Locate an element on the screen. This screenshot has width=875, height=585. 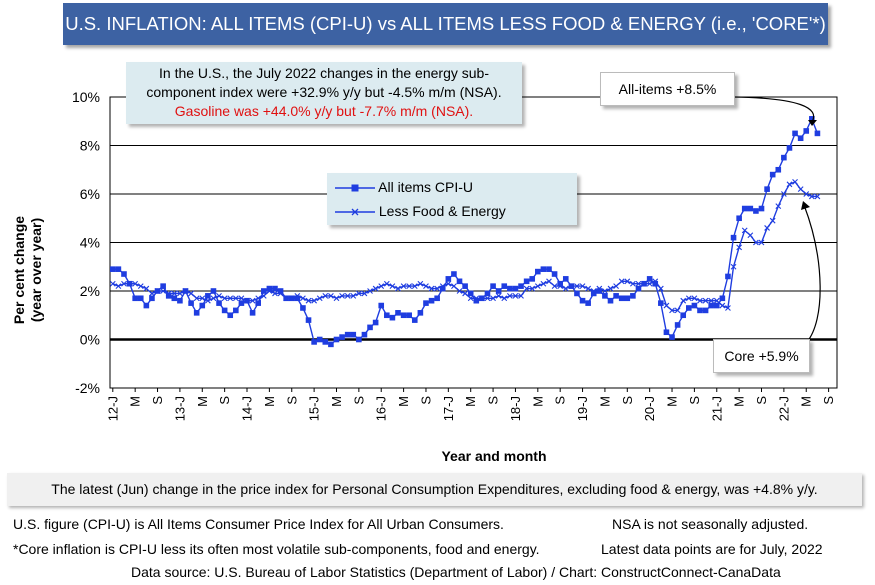
x-tick-label: 13-J is located at coordinates (179, 408).